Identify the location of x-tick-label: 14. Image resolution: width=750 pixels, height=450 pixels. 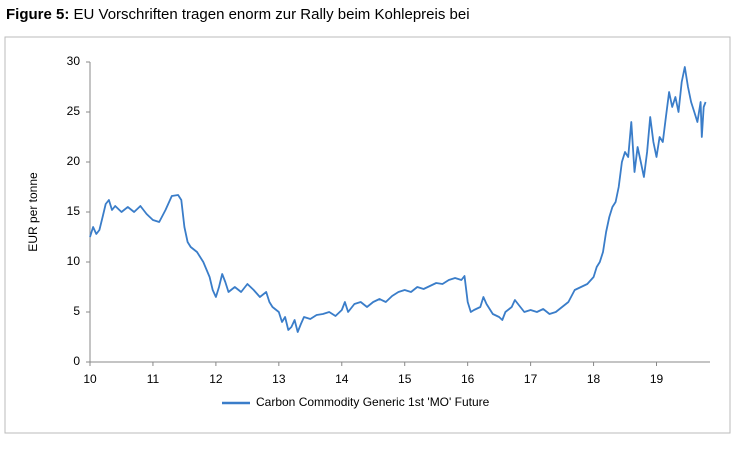
(342, 379).